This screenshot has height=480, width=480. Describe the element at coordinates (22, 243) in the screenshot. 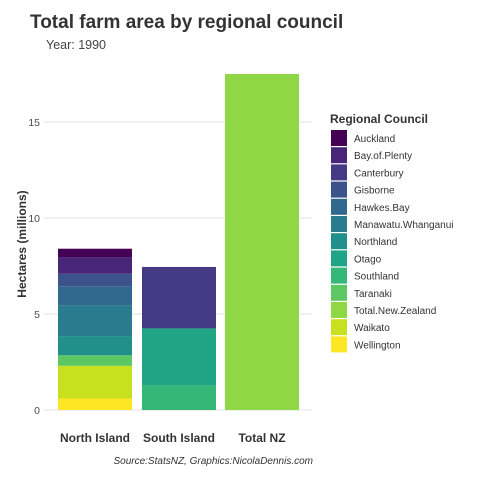

I see `y-axis-label: Hectares (millions)` at that location.